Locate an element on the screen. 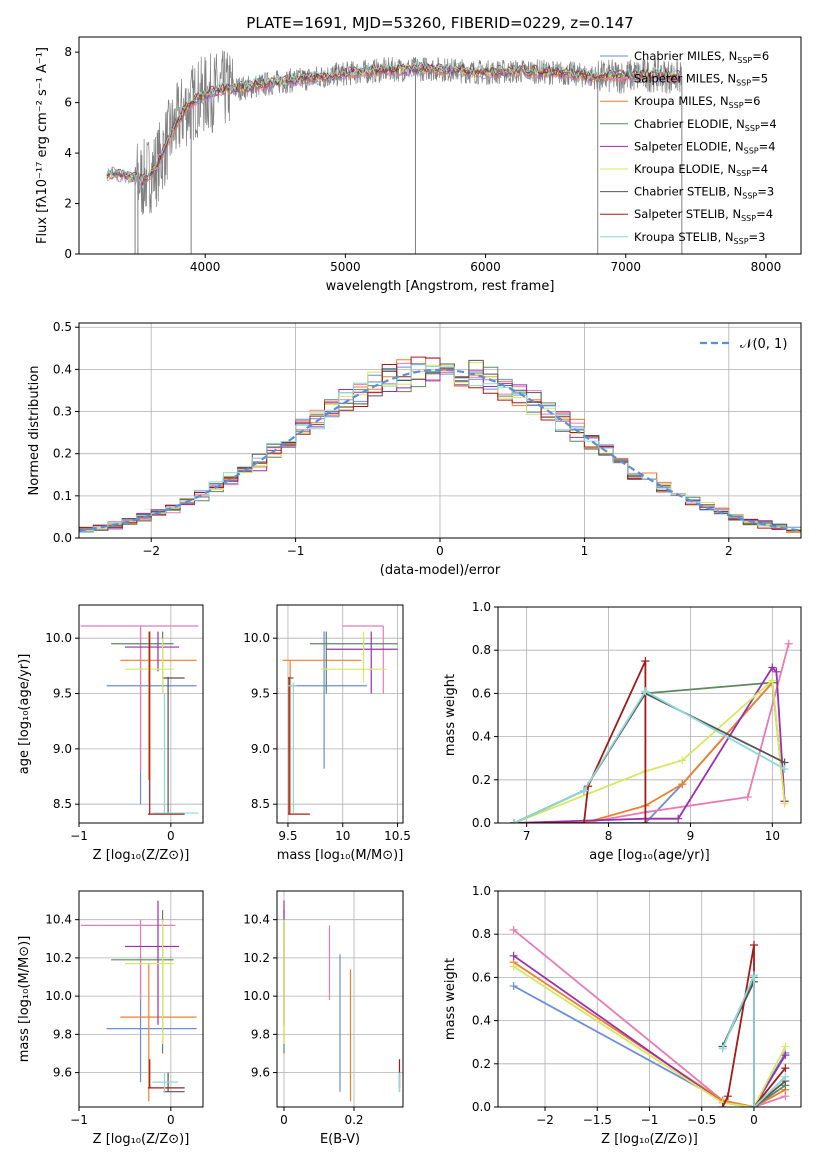  x-axis-label: wavelength [Angstrom, rest frame] is located at coordinates (440, 286).